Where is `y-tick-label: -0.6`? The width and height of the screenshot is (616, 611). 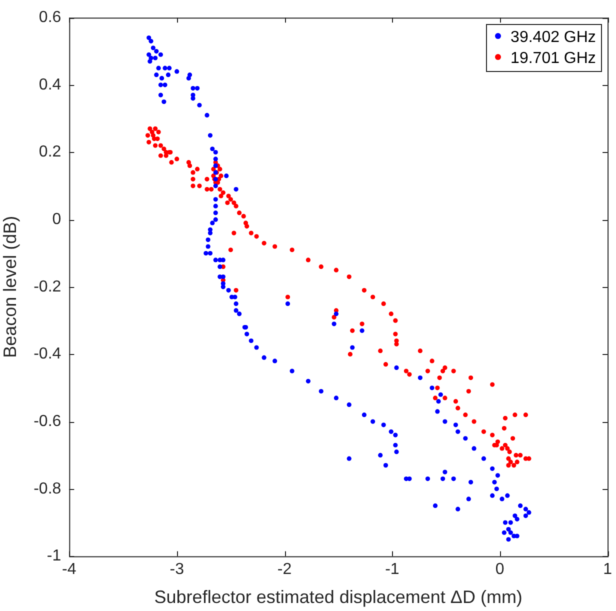 y-tick-label: -0.6 is located at coordinates (48, 421).